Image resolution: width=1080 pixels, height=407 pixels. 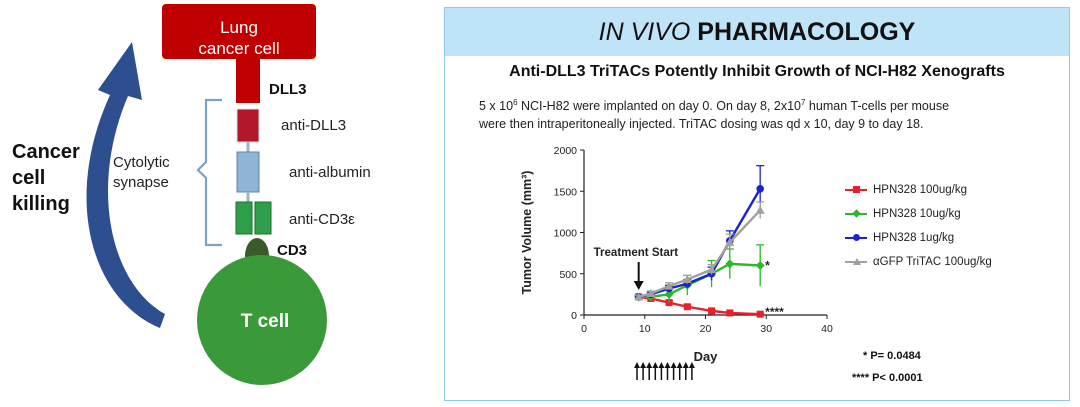 What do you see at coordinates (288, 89) in the screenshot?
I see `dll3-label: DLL3` at bounding box center [288, 89].